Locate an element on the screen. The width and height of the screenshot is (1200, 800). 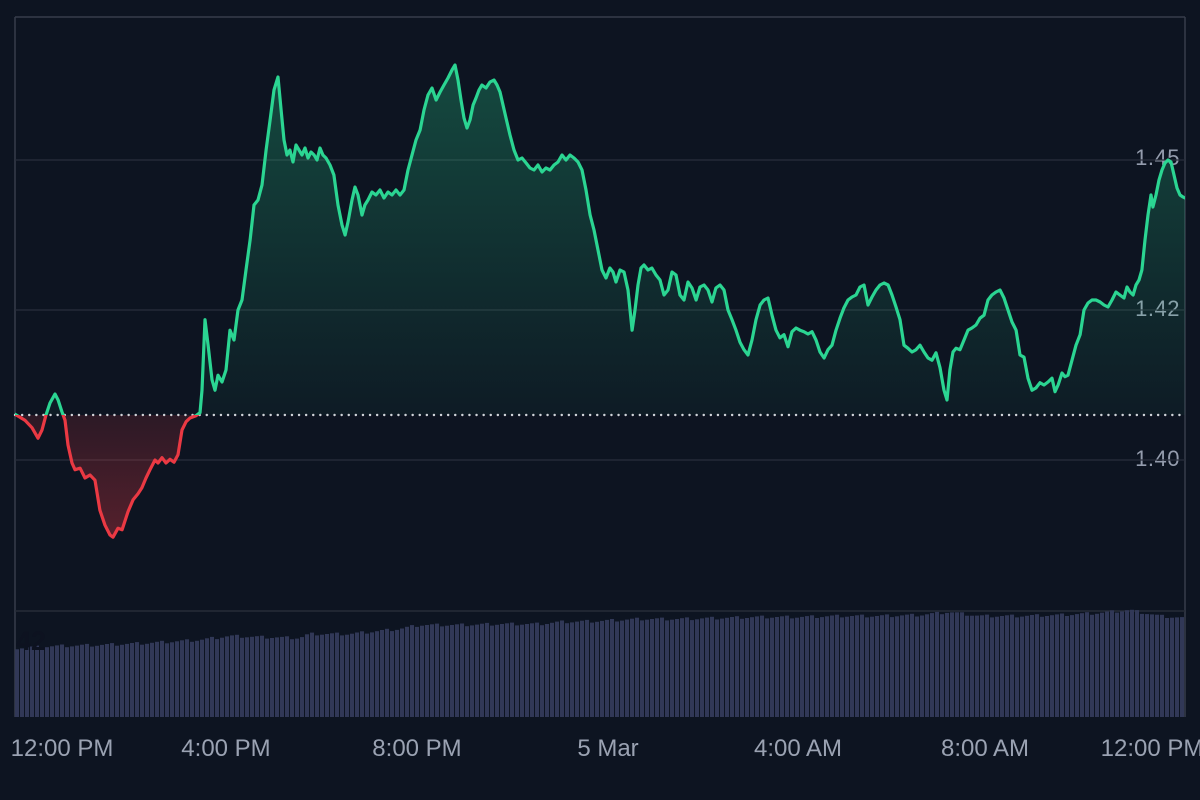
volume-bars is located at coordinates (599, 663).